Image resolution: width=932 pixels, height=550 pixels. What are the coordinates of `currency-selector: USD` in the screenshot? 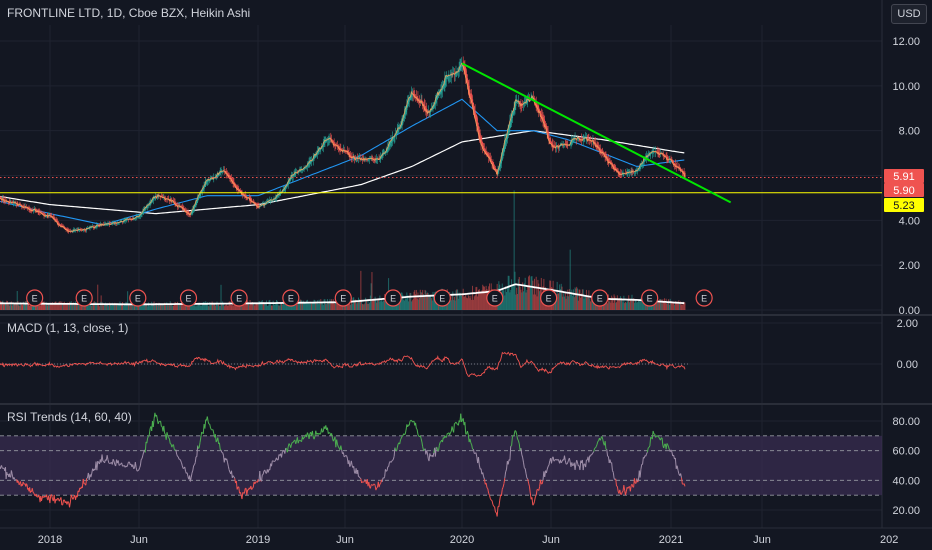 It's located at (909, 14).